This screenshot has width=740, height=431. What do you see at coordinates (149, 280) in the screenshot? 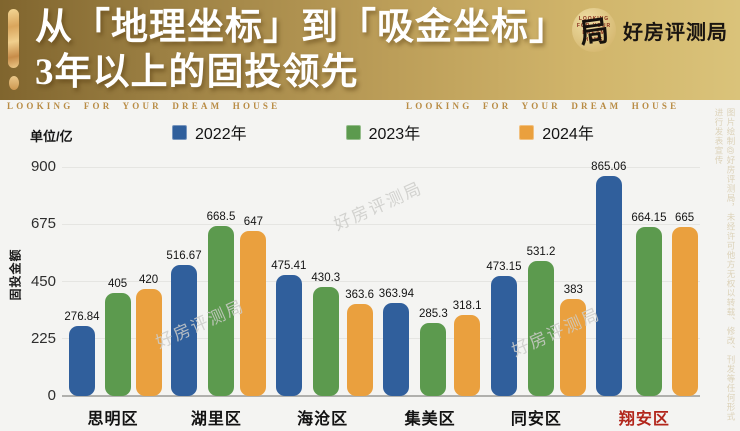
I see `bar-value-label: 420` at bounding box center [149, 280].